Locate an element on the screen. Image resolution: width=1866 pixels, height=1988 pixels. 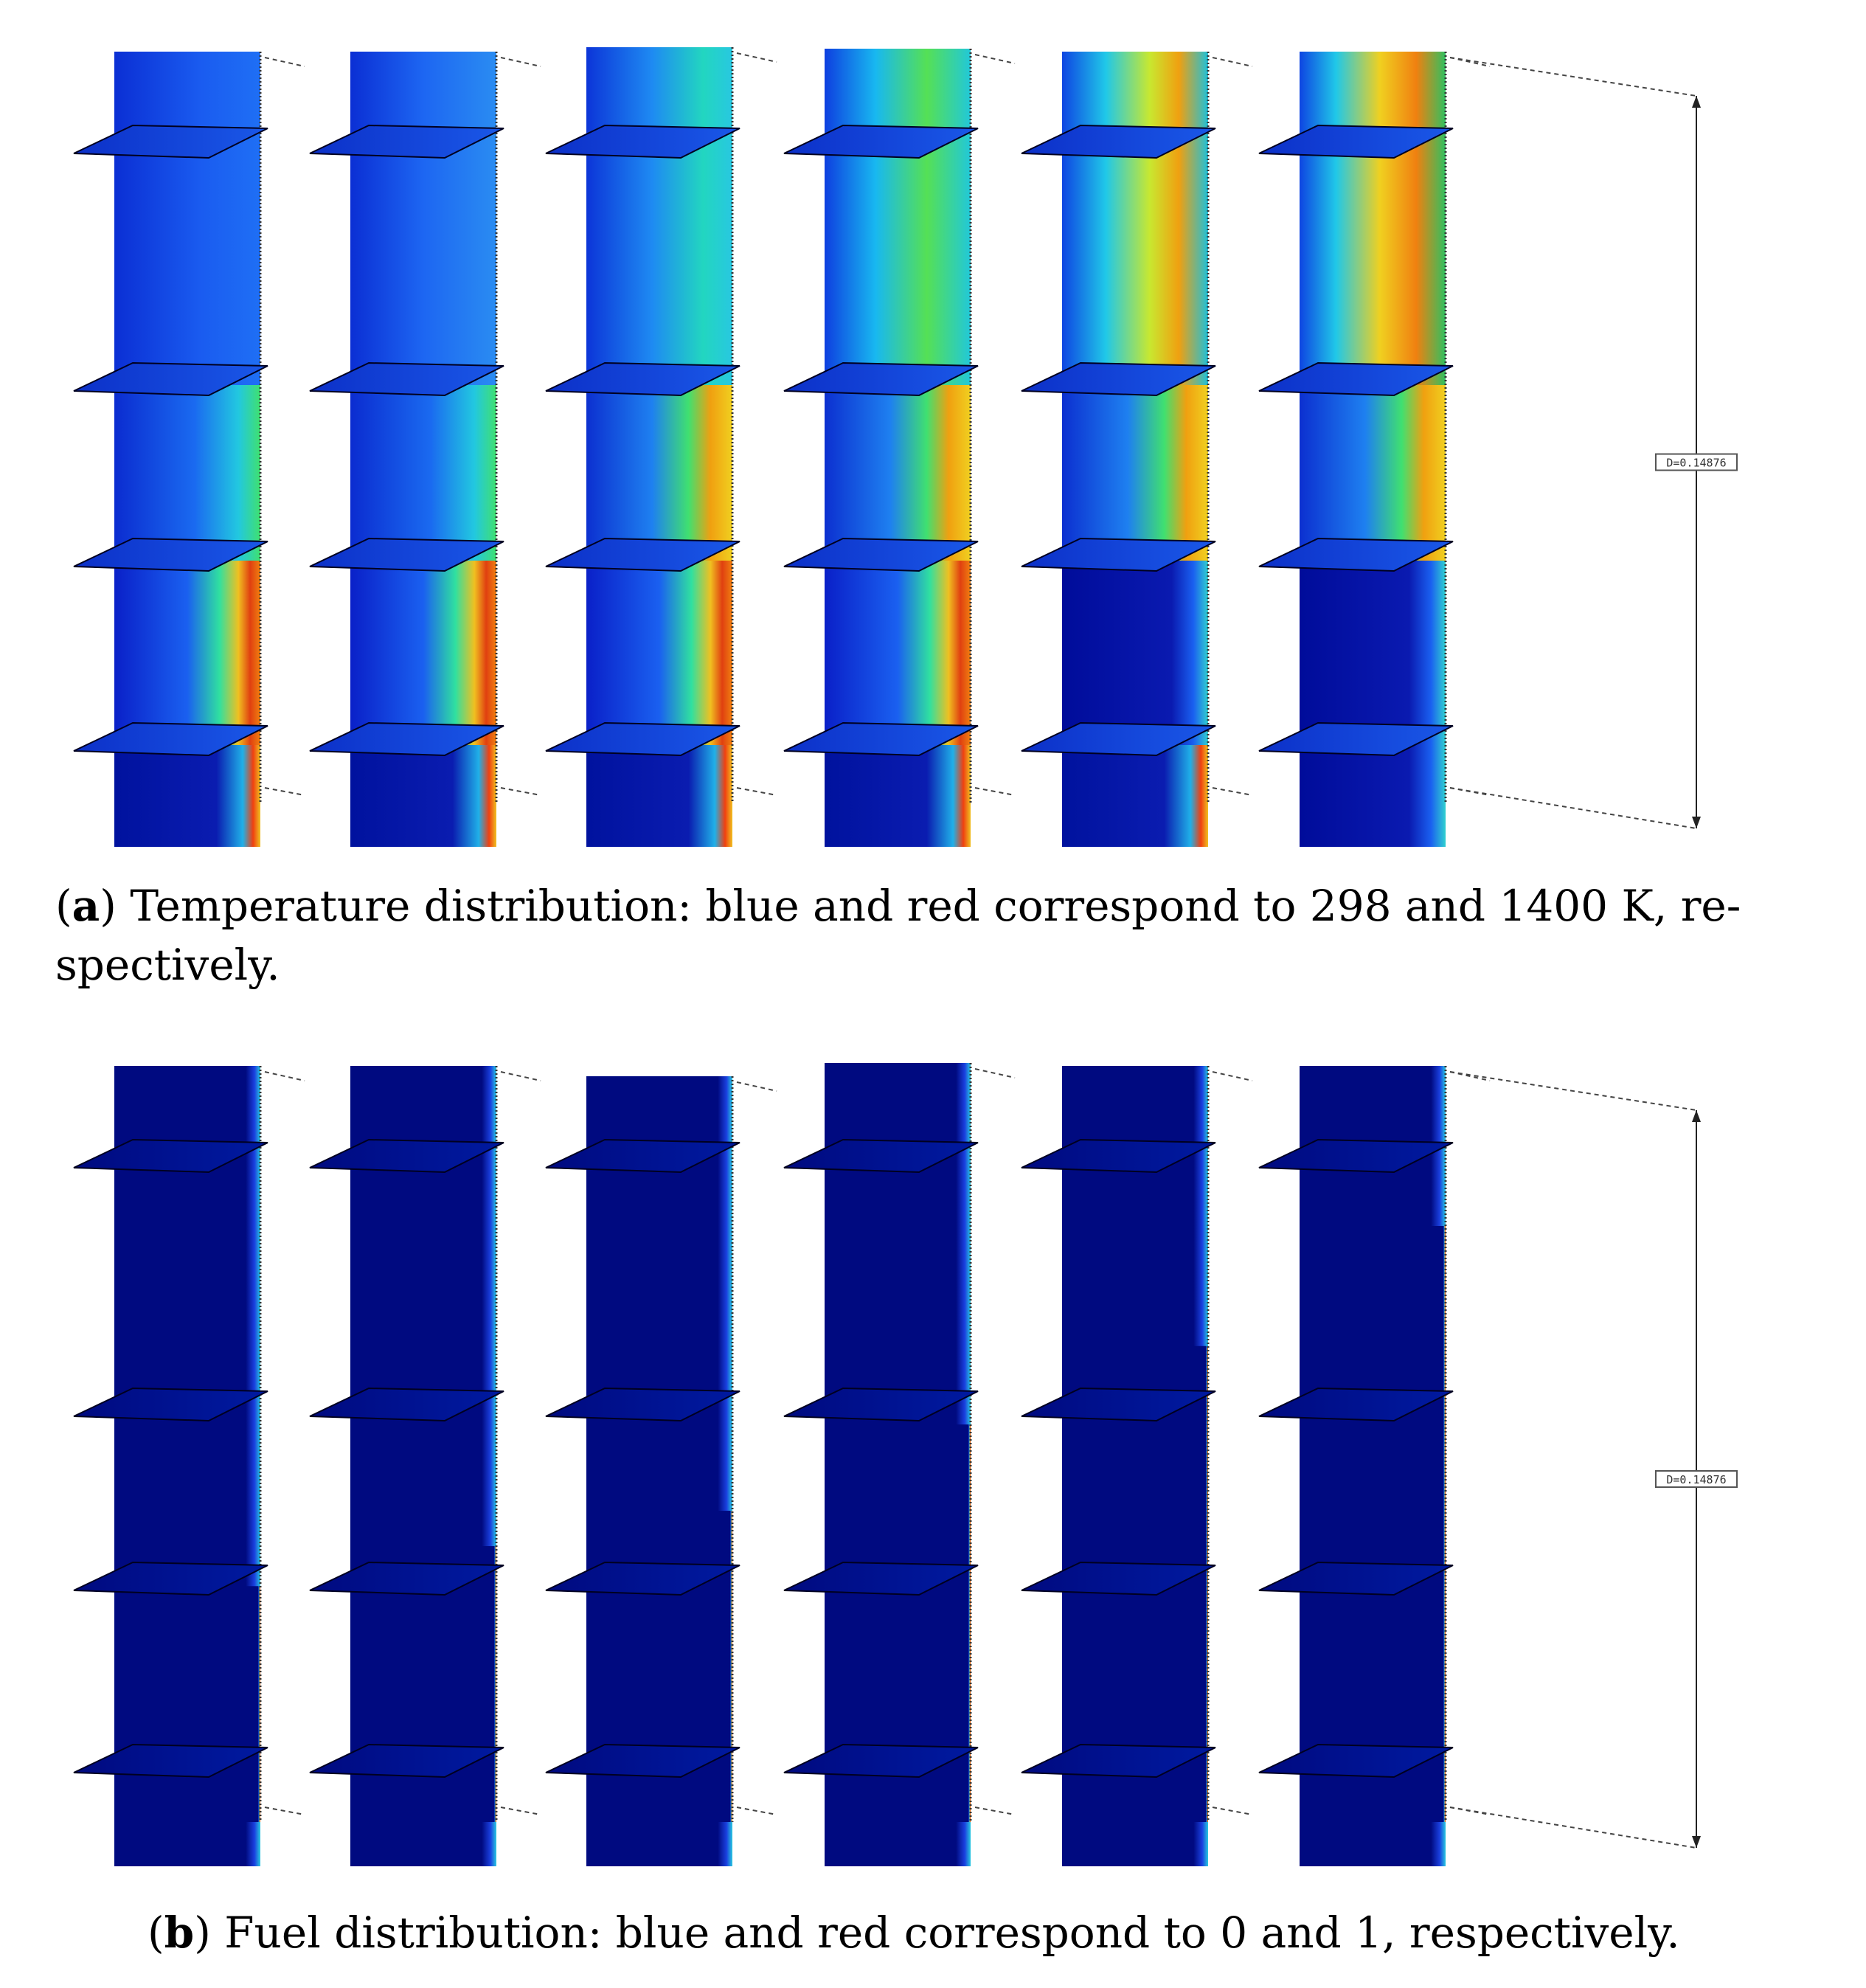
caption-b-label: b is located at coordinates (179, 1933).